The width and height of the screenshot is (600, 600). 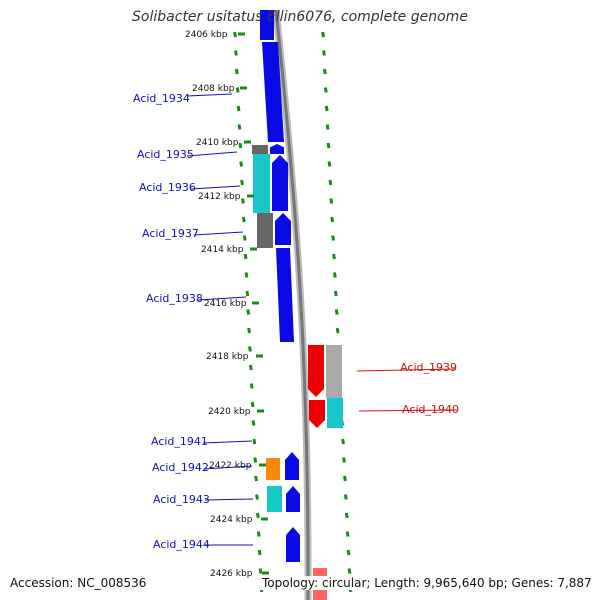 What do you see at coordinates (273, 92) in the screenshot?
I see `gene-block-acid-1934` at bounding box center [273, 92].